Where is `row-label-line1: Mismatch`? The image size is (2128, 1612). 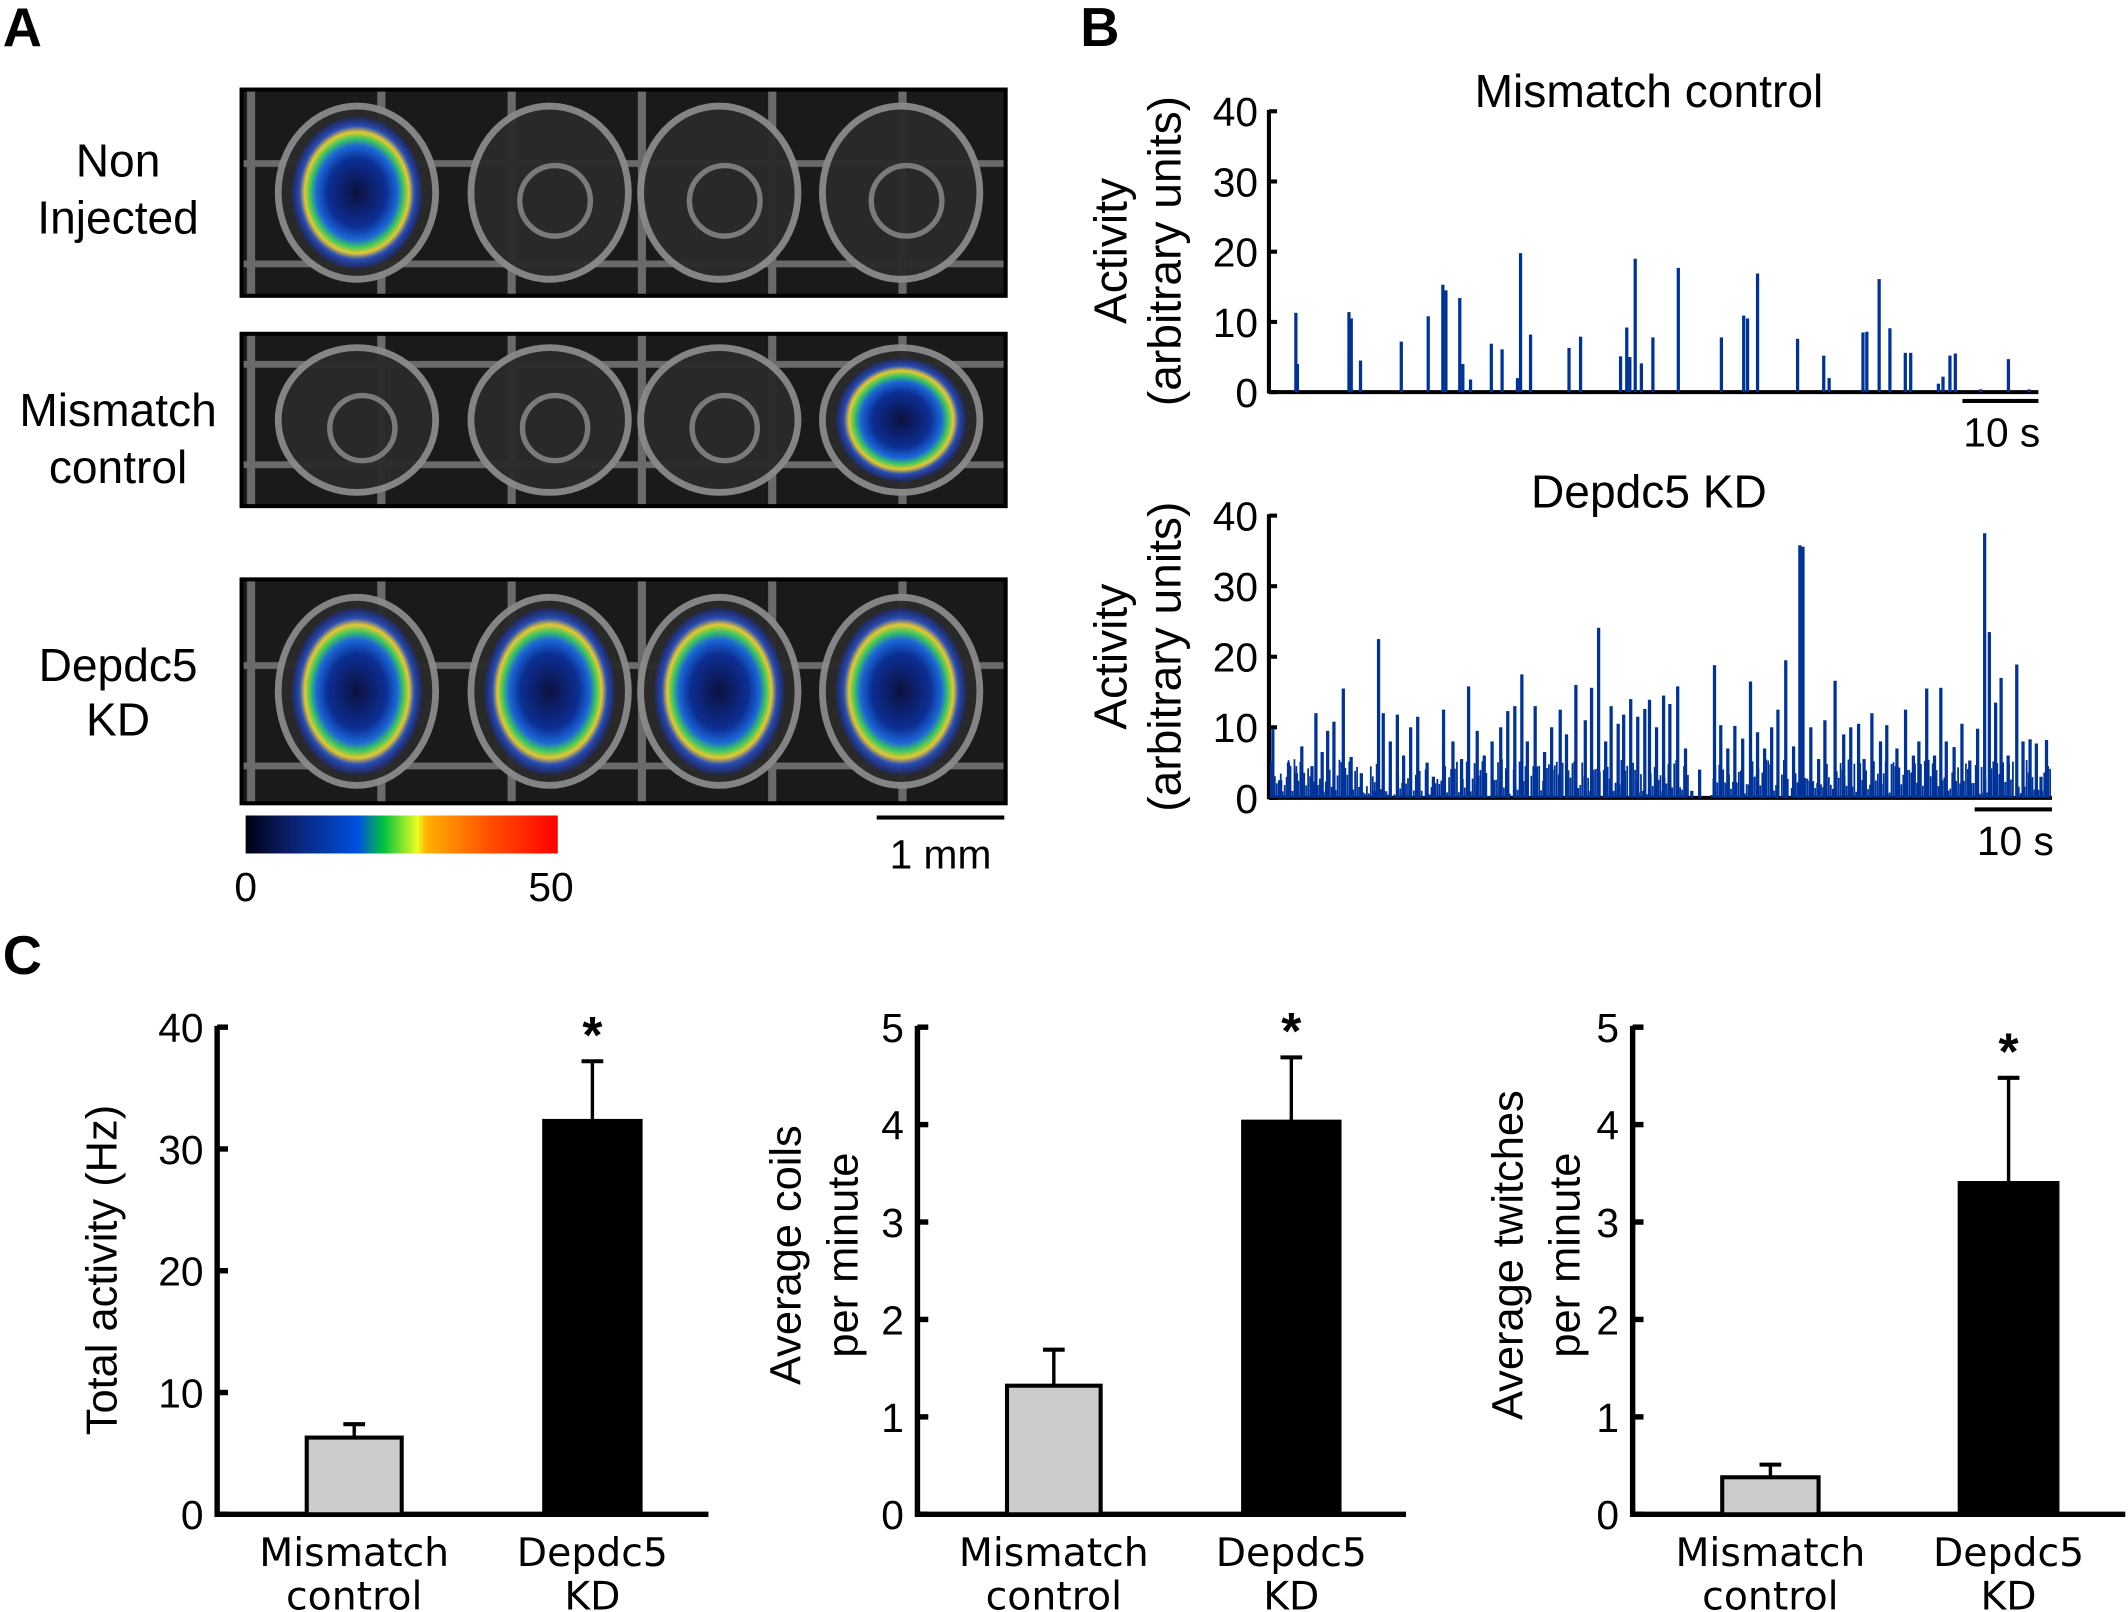 row-label-line1: Mismatch is located at coordinates (117, 410).